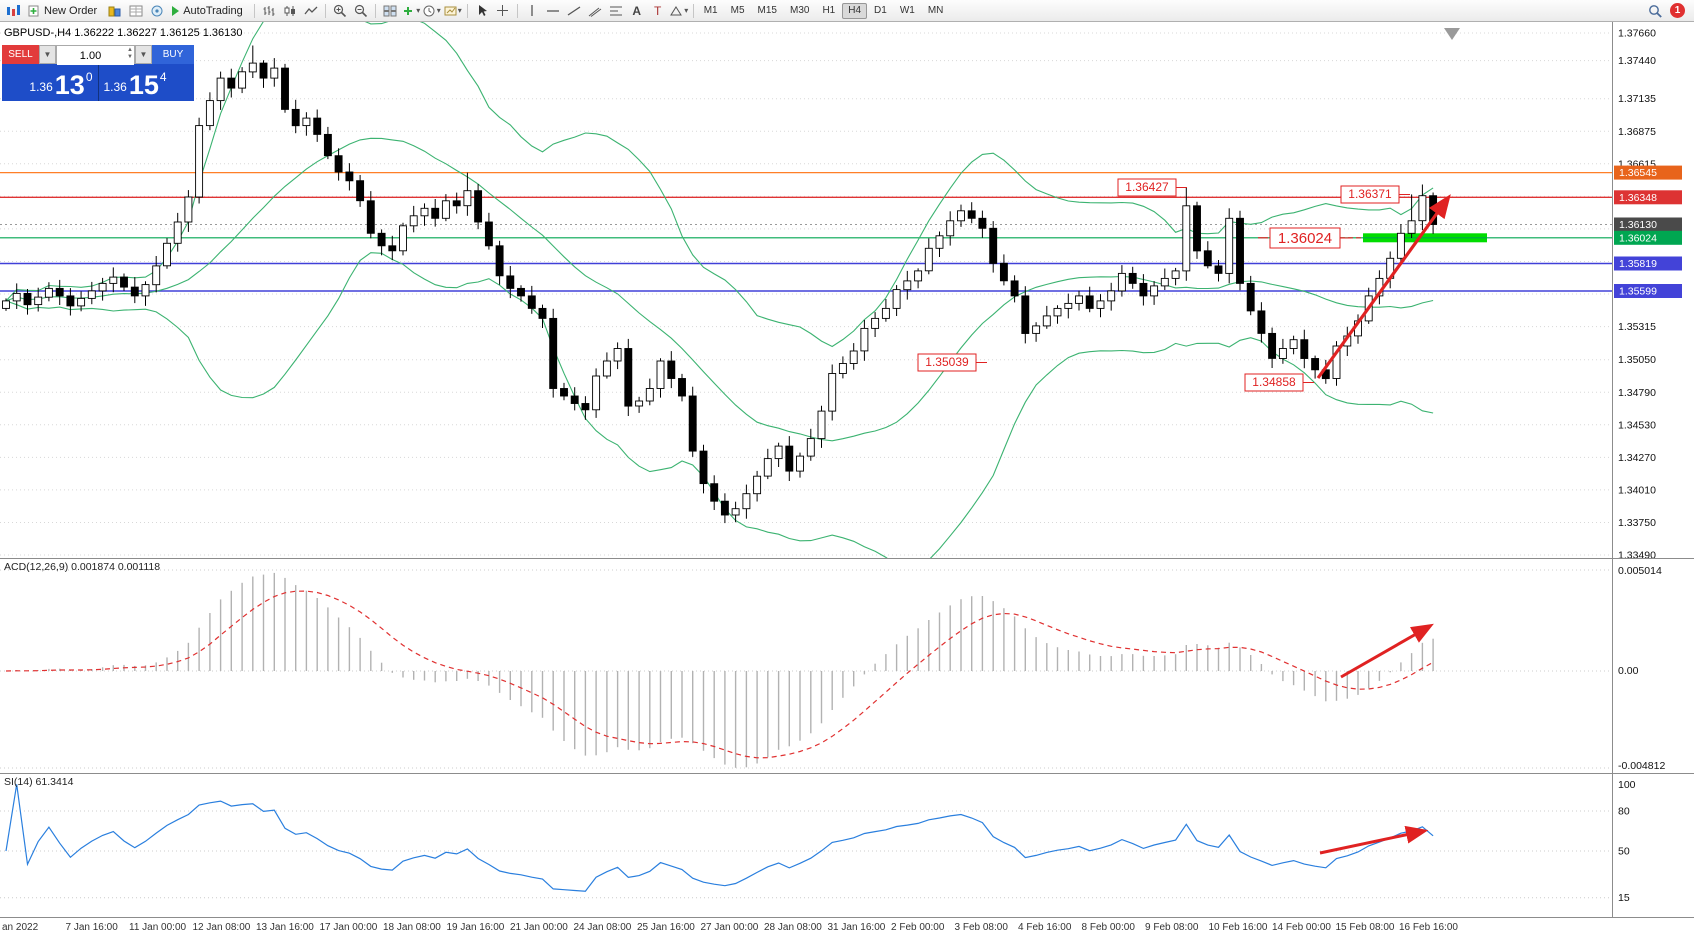 This screenshot has width=1694, height=945. I want to click on templates-icon: ▾, so click(453, 11).